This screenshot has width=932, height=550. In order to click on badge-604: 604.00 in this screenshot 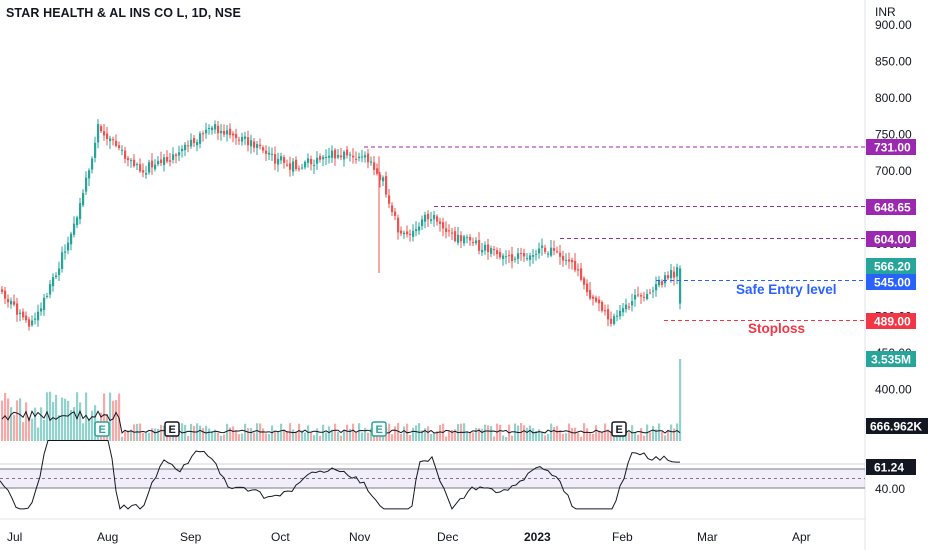, I will do `click(891, 239)`.